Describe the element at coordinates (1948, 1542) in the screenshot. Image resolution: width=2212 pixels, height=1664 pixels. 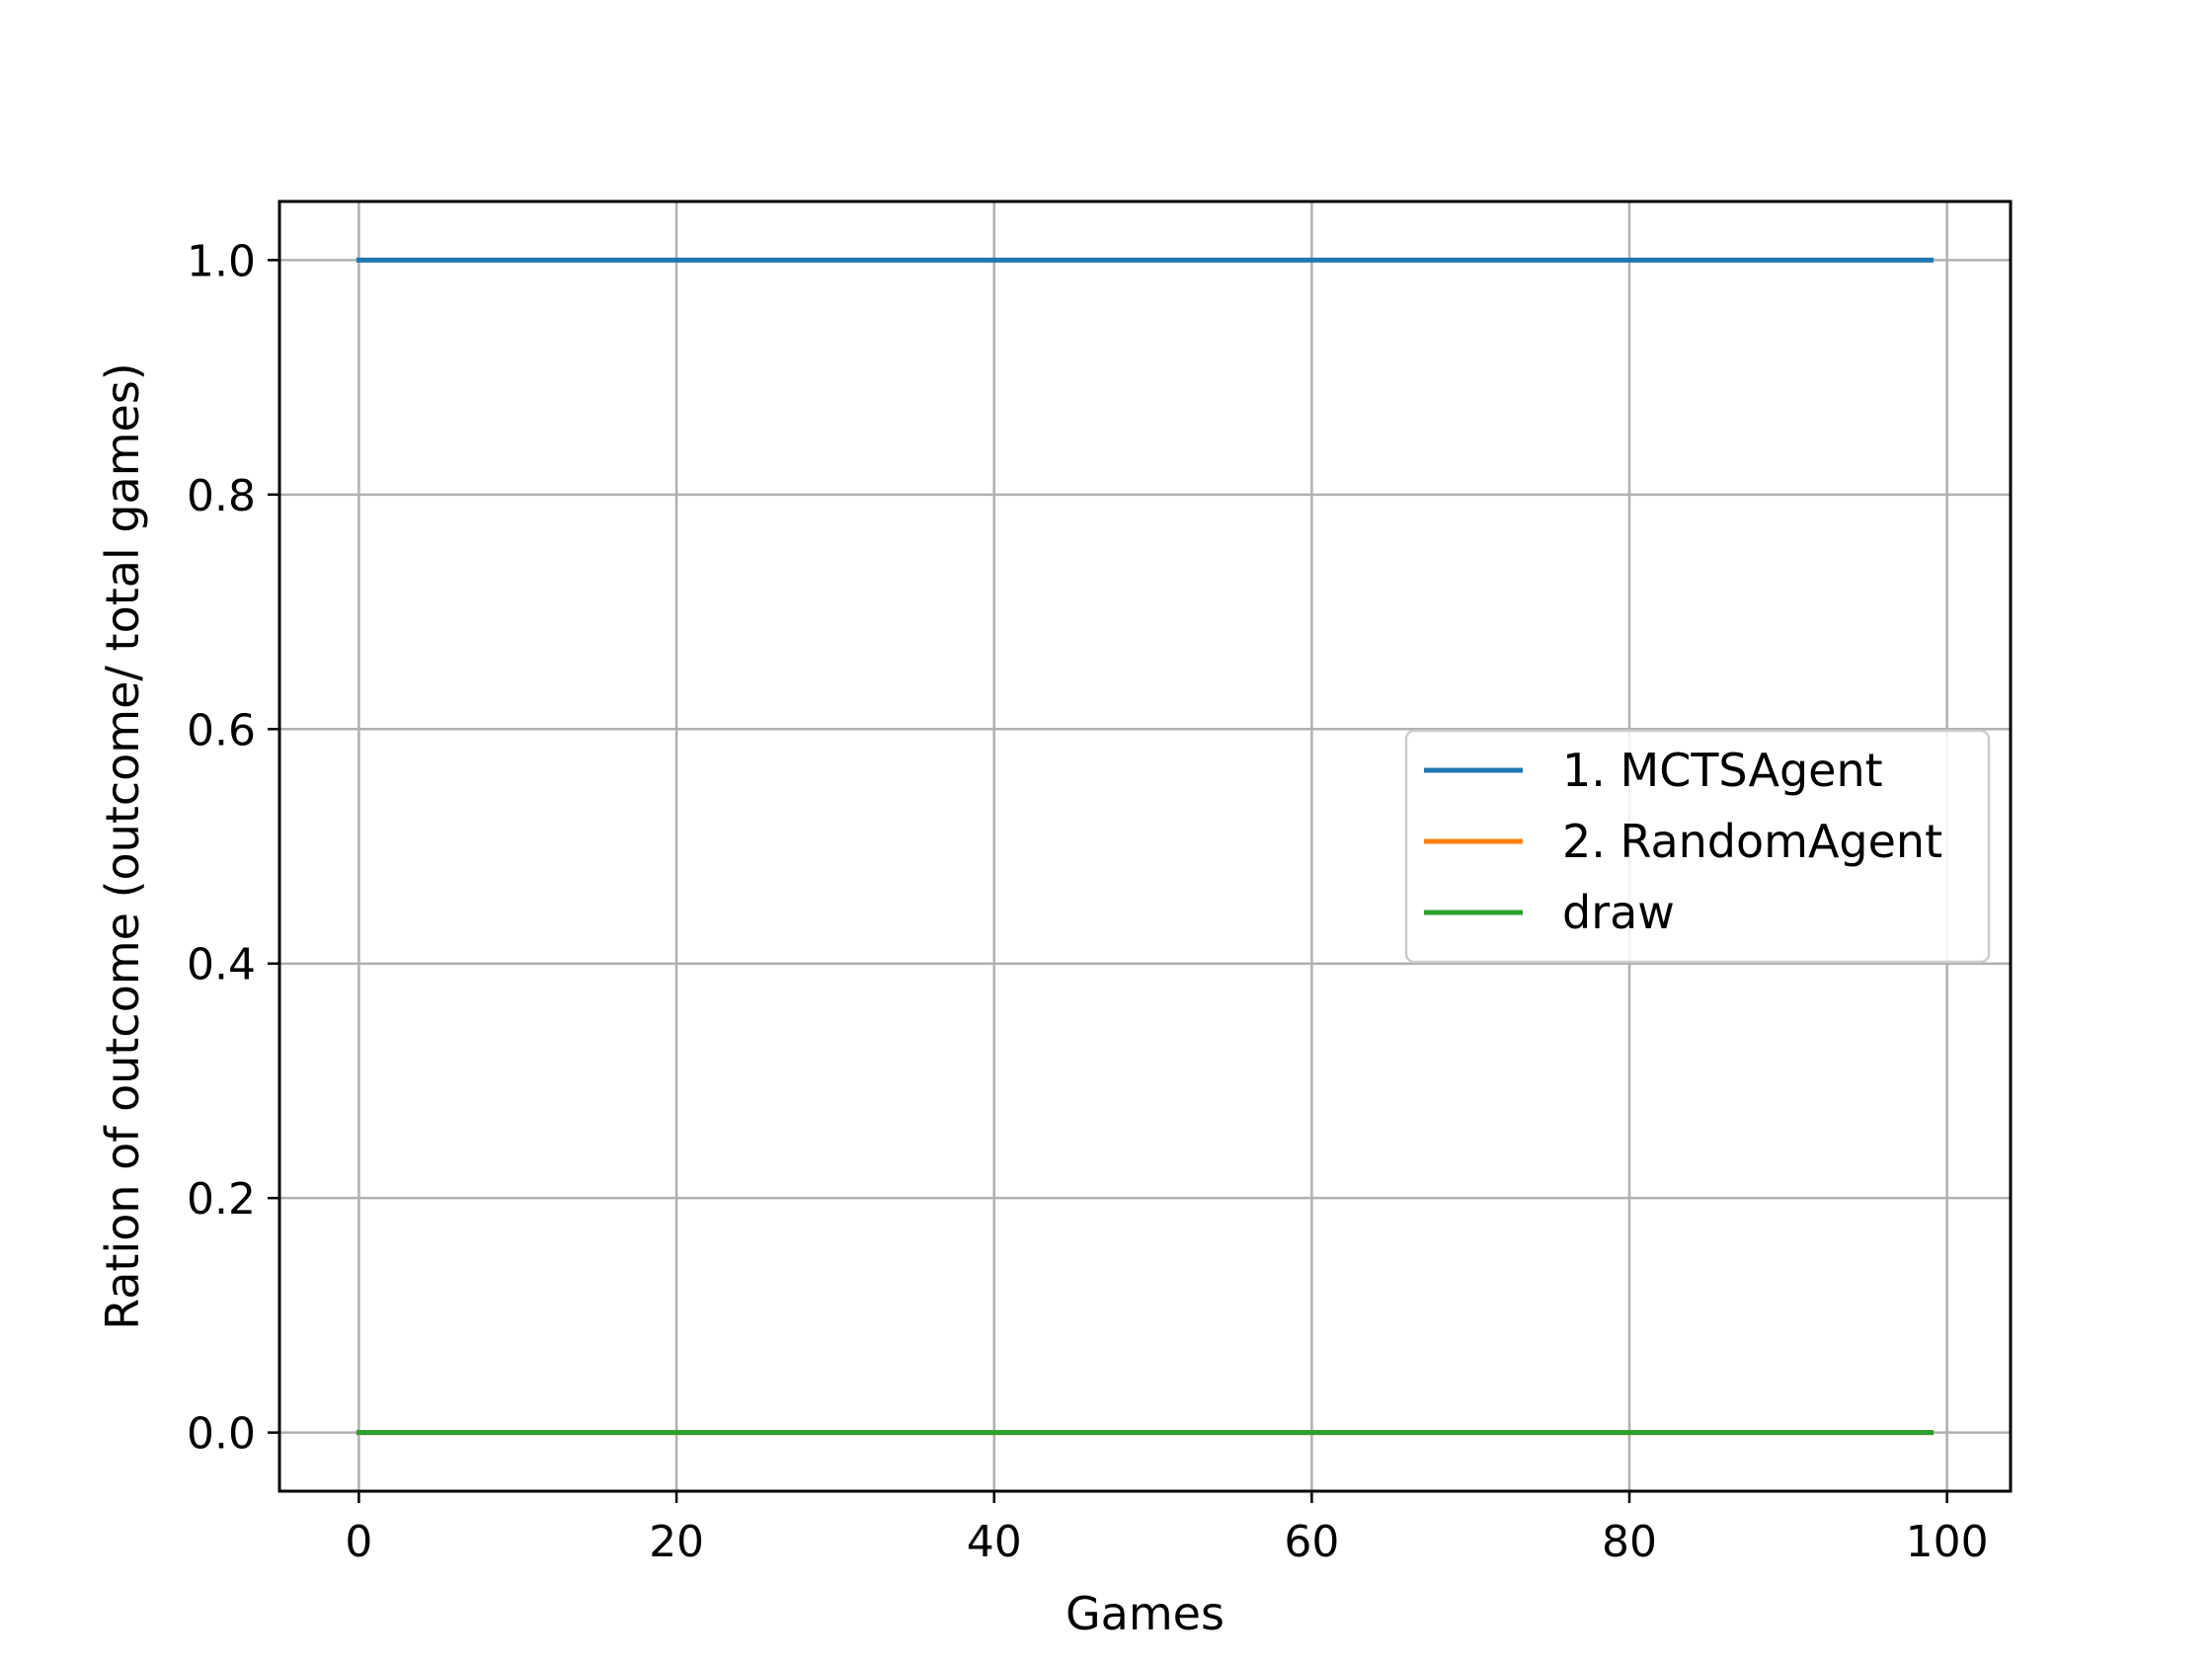
I see `x-tick-label: 100` at that location.